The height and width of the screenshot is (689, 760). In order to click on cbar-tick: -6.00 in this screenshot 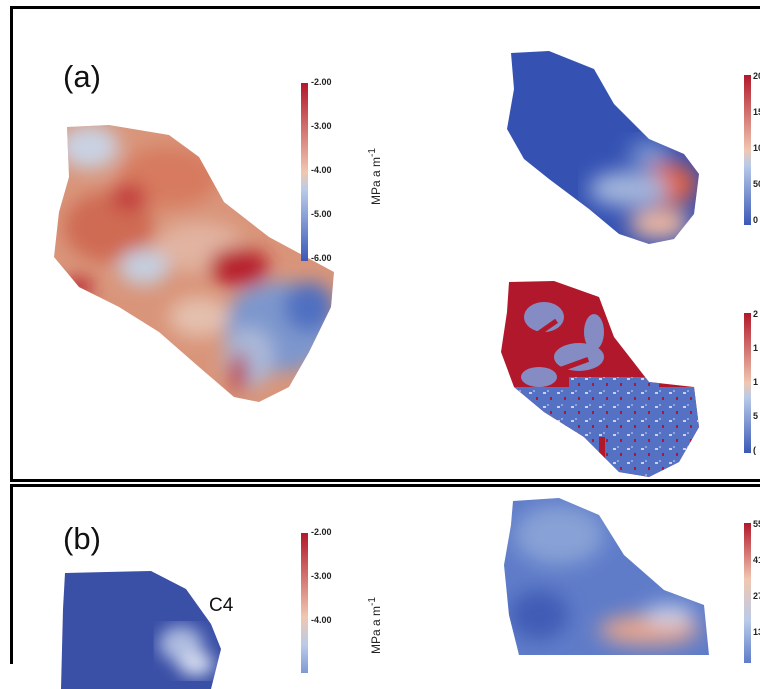, I will do `click(321, 258)`.